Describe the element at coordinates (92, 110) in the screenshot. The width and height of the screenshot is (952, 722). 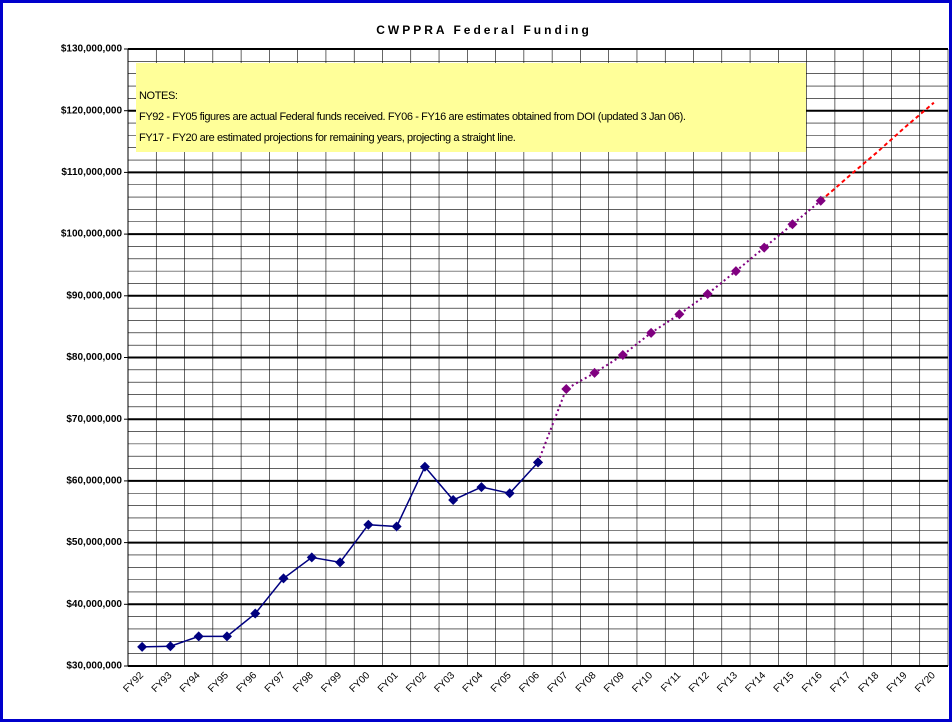
I see `y-tick-label: $120,000,000` at that location.